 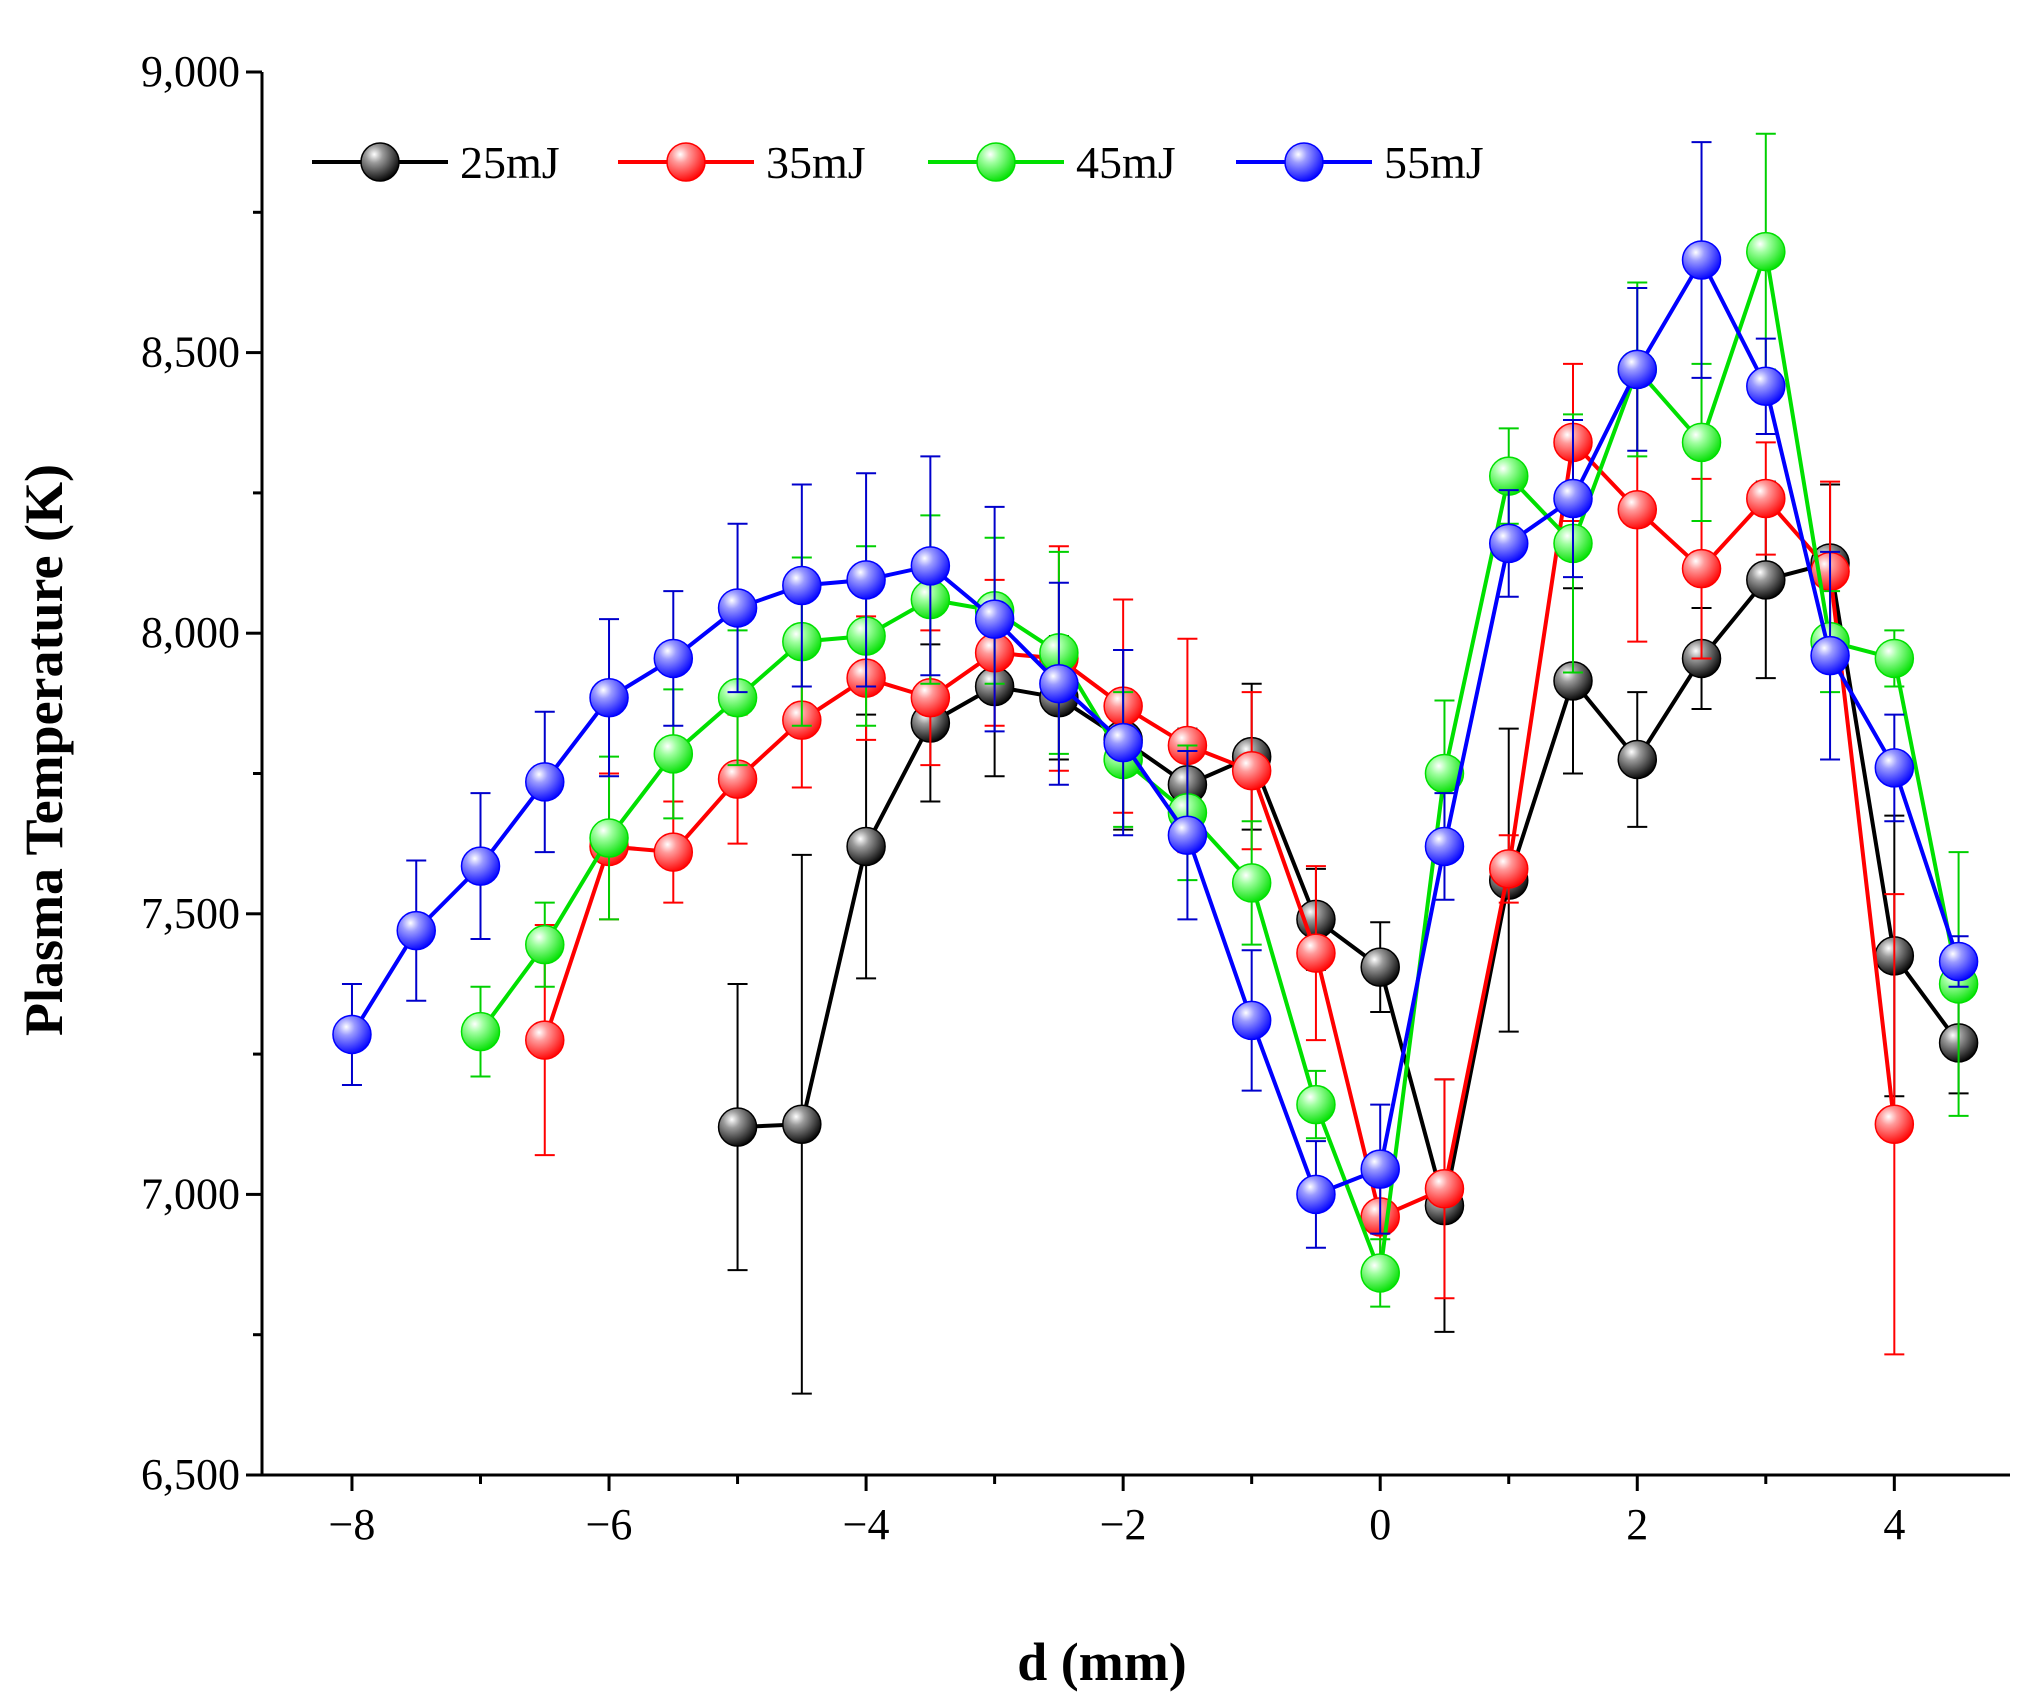 What do you see at coordinates (1637, 1524) in the screenshot?
I see `x-tick-label: 2` at bounding box center [1637, 1524].